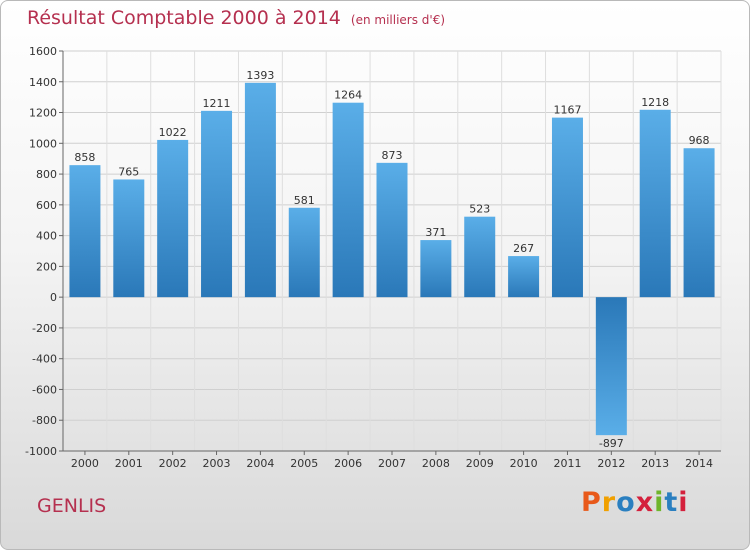  I want to click on data-label: 1264, so click(348, 95).